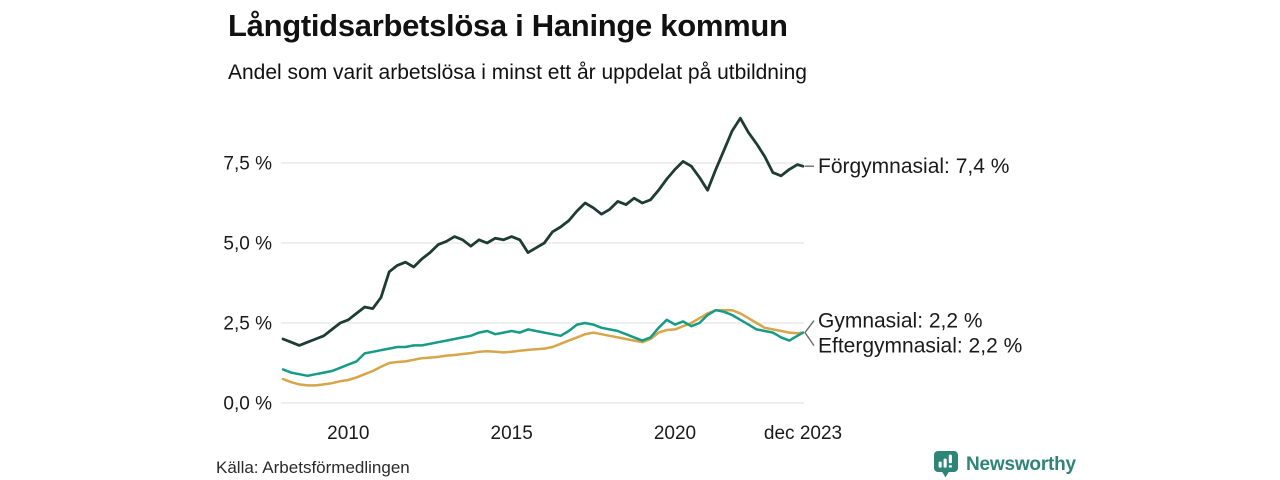 The image size is (1280, 480). I want to click on series-line-eftergymnasial, so click(543, 347).